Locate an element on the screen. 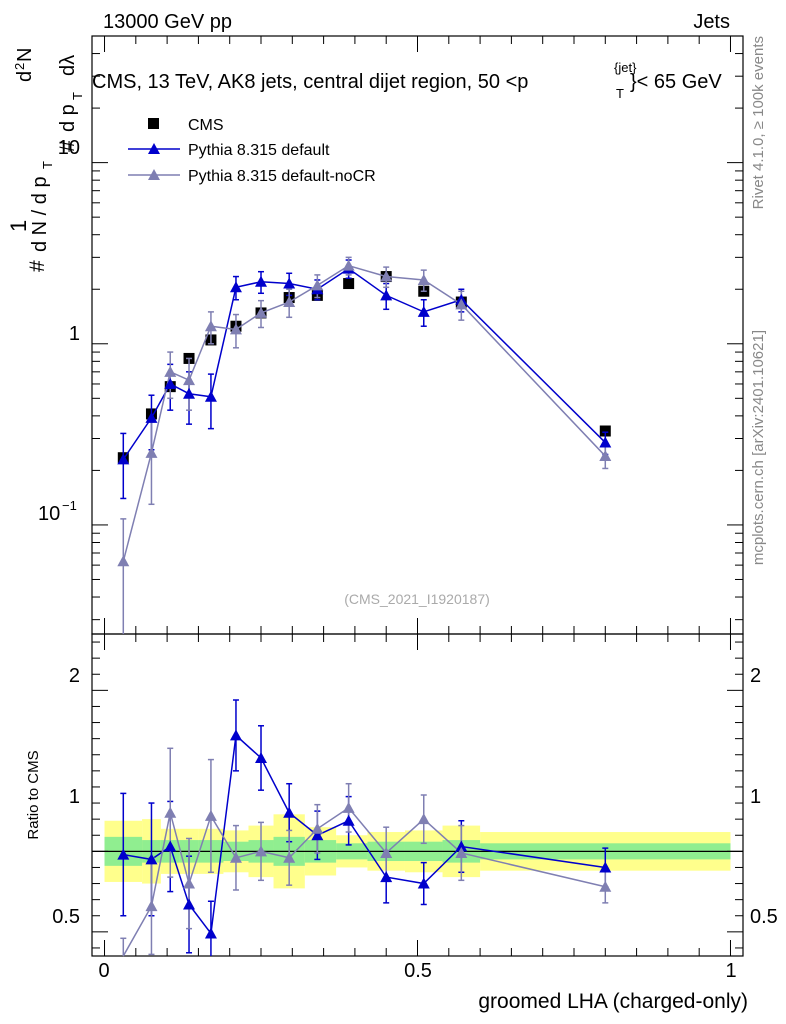  ratio-line-nocr is located at coordinates (364, 881).